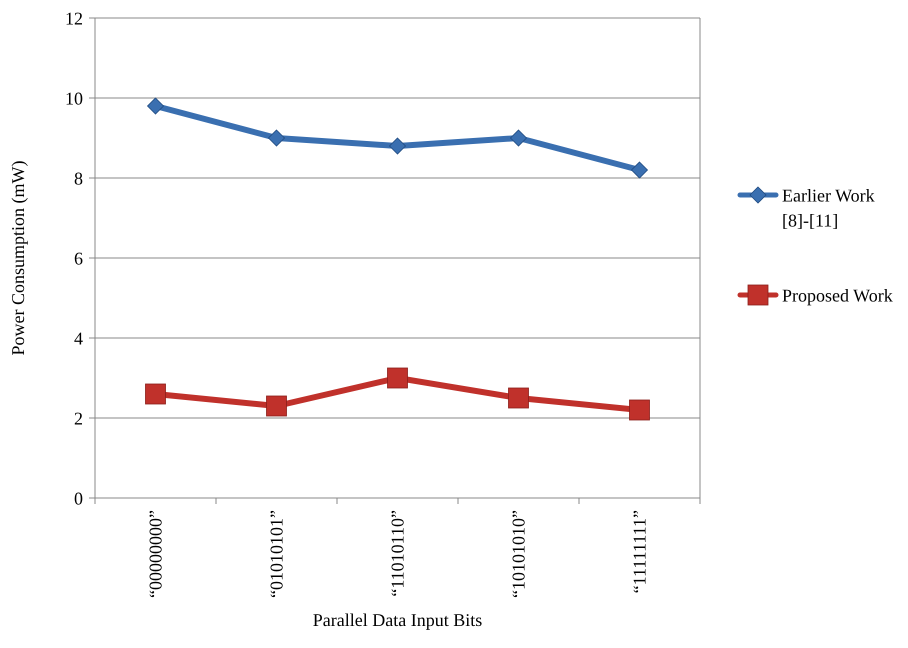  I want to click on x-axis-title: Parallel Data Input Bits, so click(397, 620).